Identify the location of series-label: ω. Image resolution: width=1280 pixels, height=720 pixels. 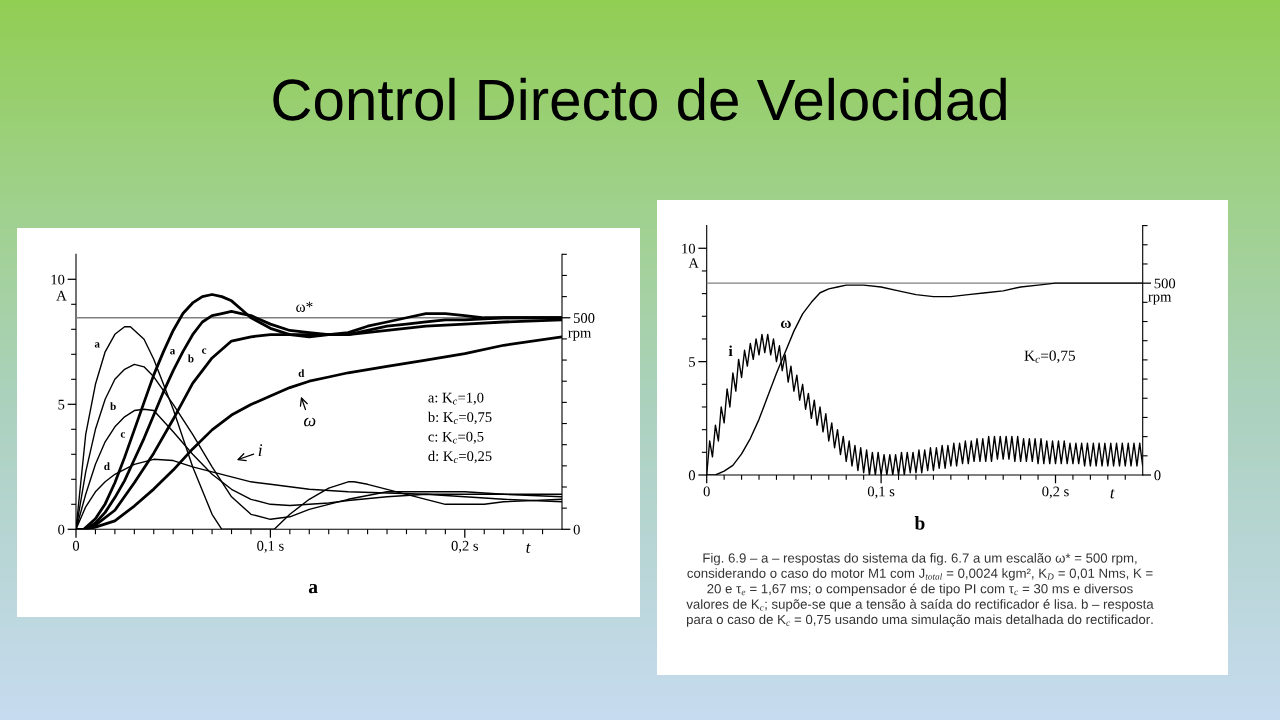
(785, 324).